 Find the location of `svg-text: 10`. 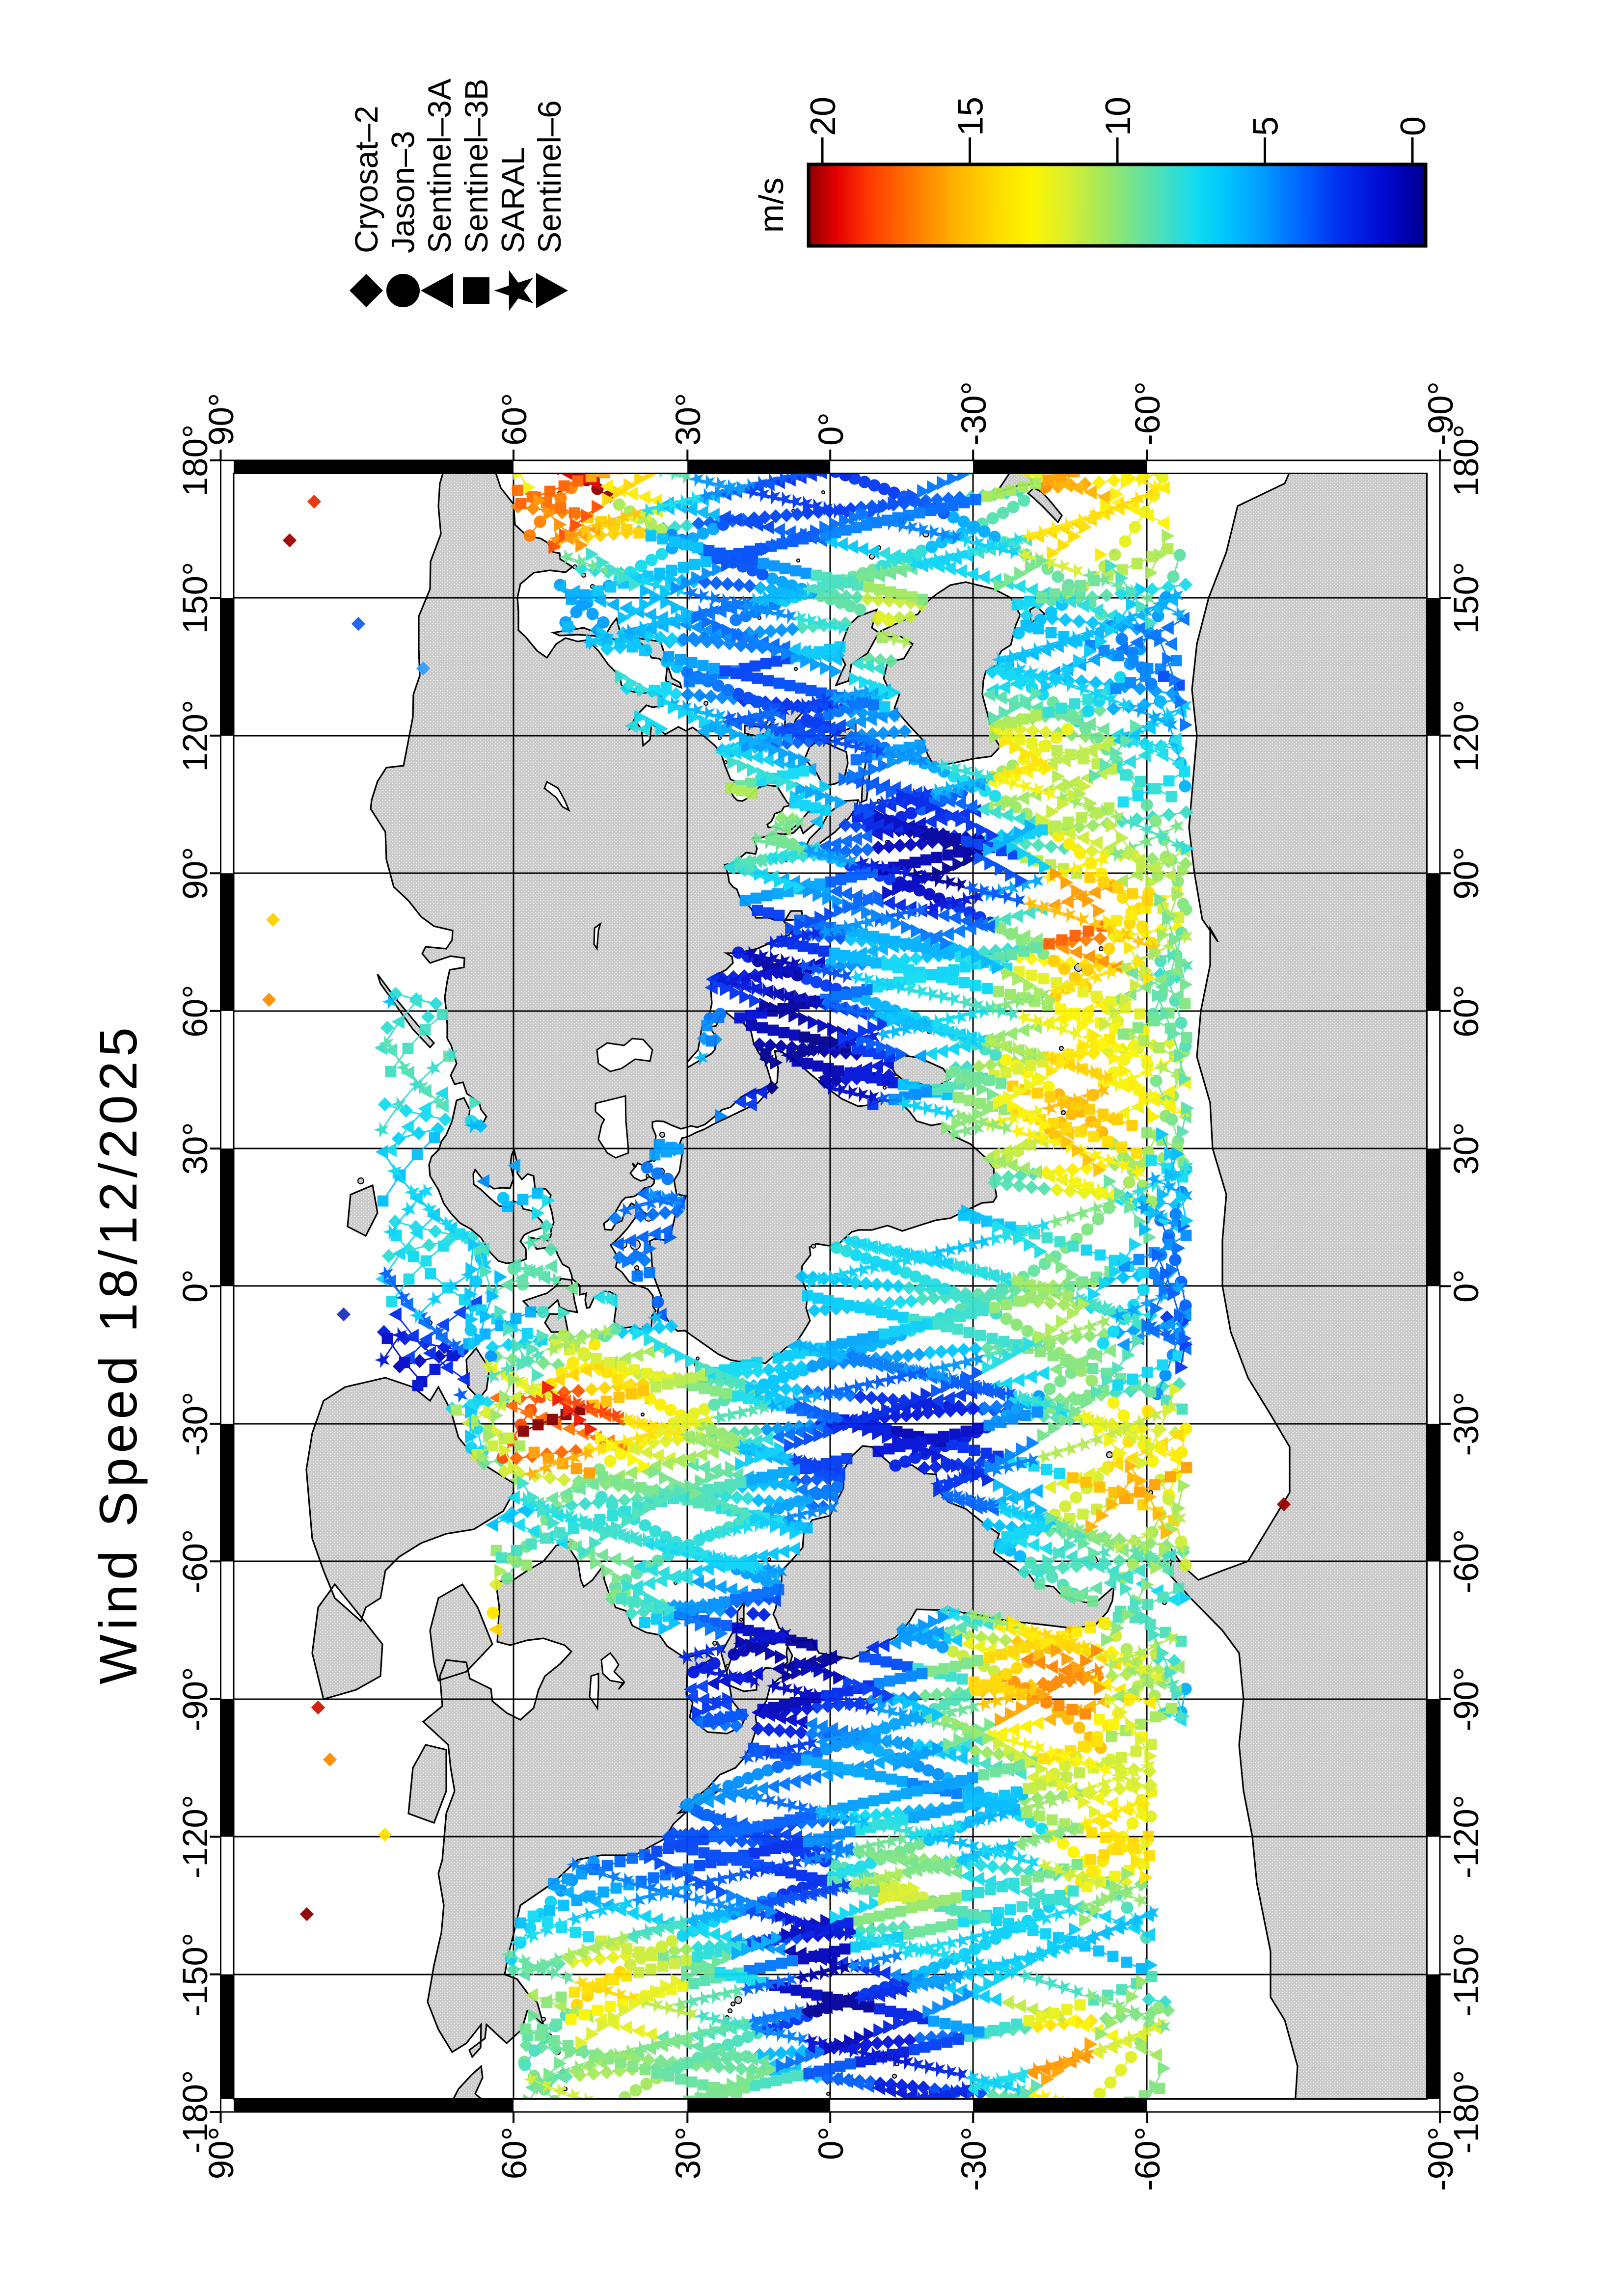

svg-text: 10 is located at coordinates (1118, 116).